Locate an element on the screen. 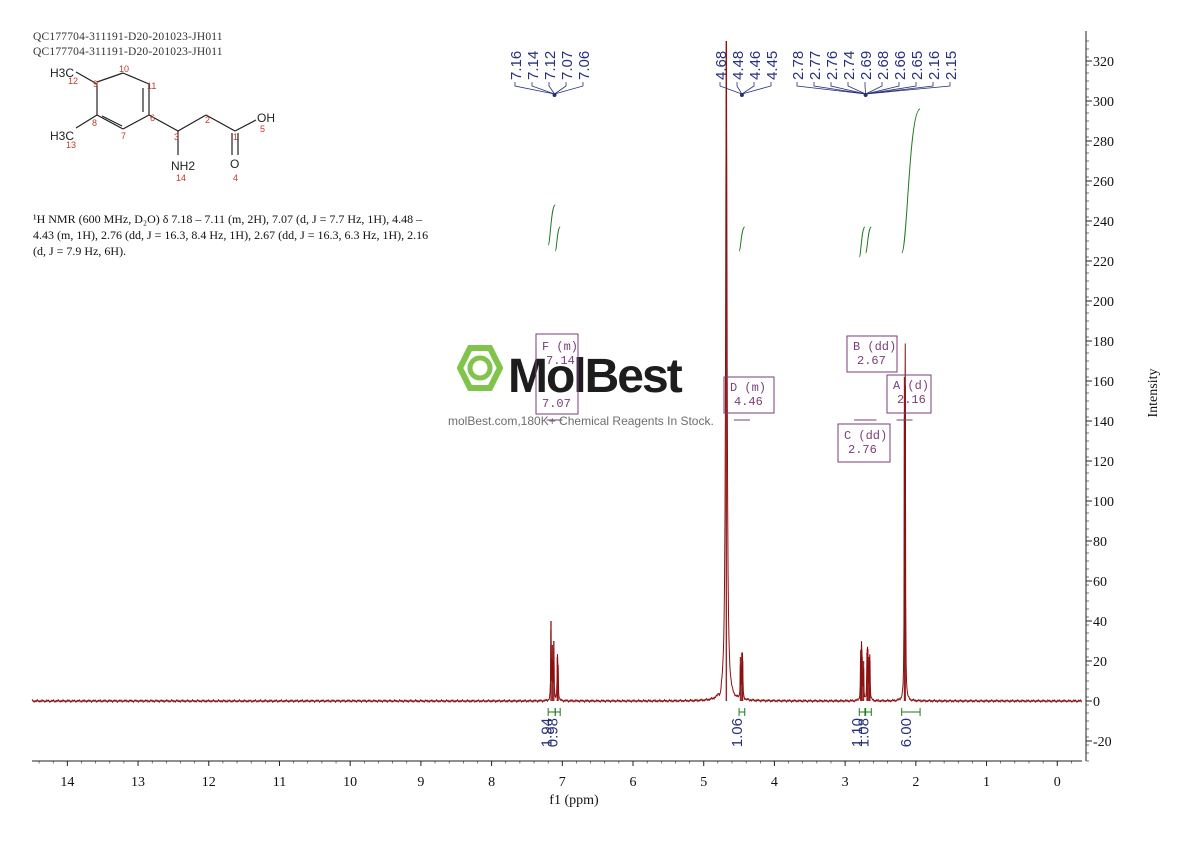 The height and width of the screenshot is (841, 1190). x-tick-label: 14 is located at coordinates (67, 782).